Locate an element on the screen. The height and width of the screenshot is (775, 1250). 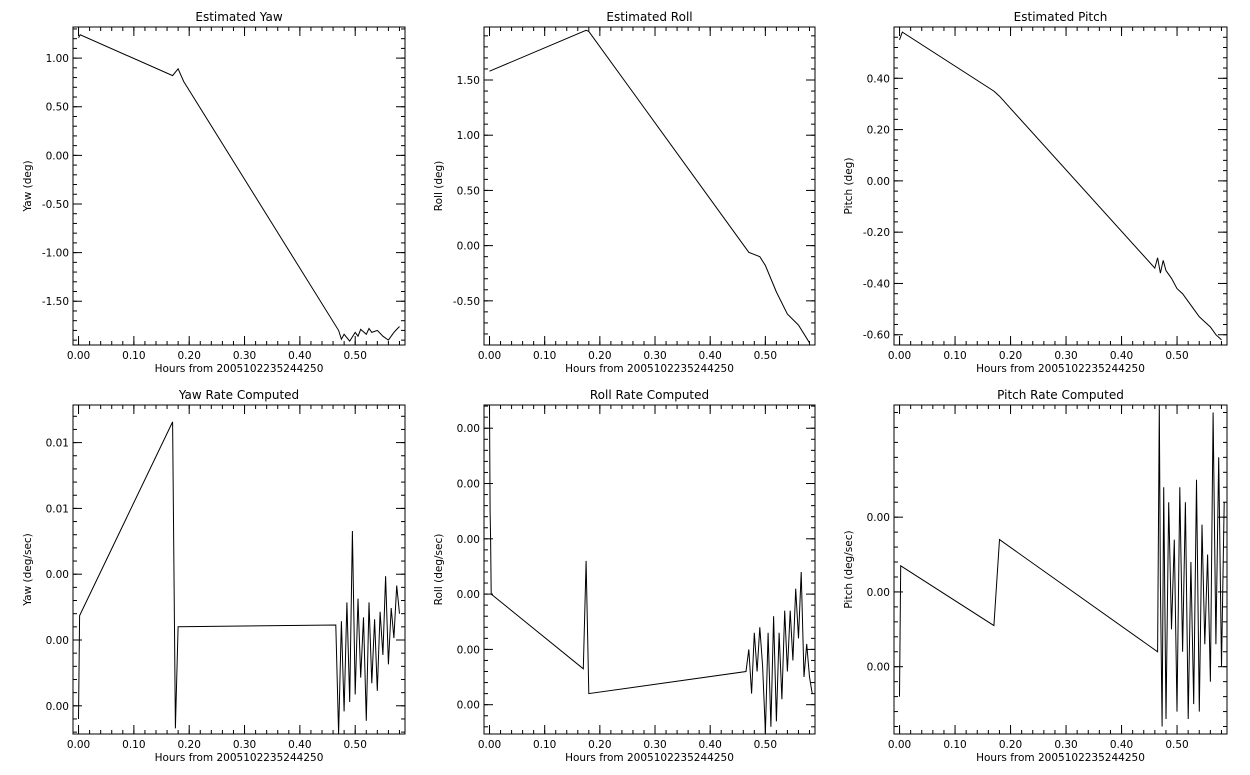
y-axis-label: Yaw (deg) is located at coordinates (28, 186).